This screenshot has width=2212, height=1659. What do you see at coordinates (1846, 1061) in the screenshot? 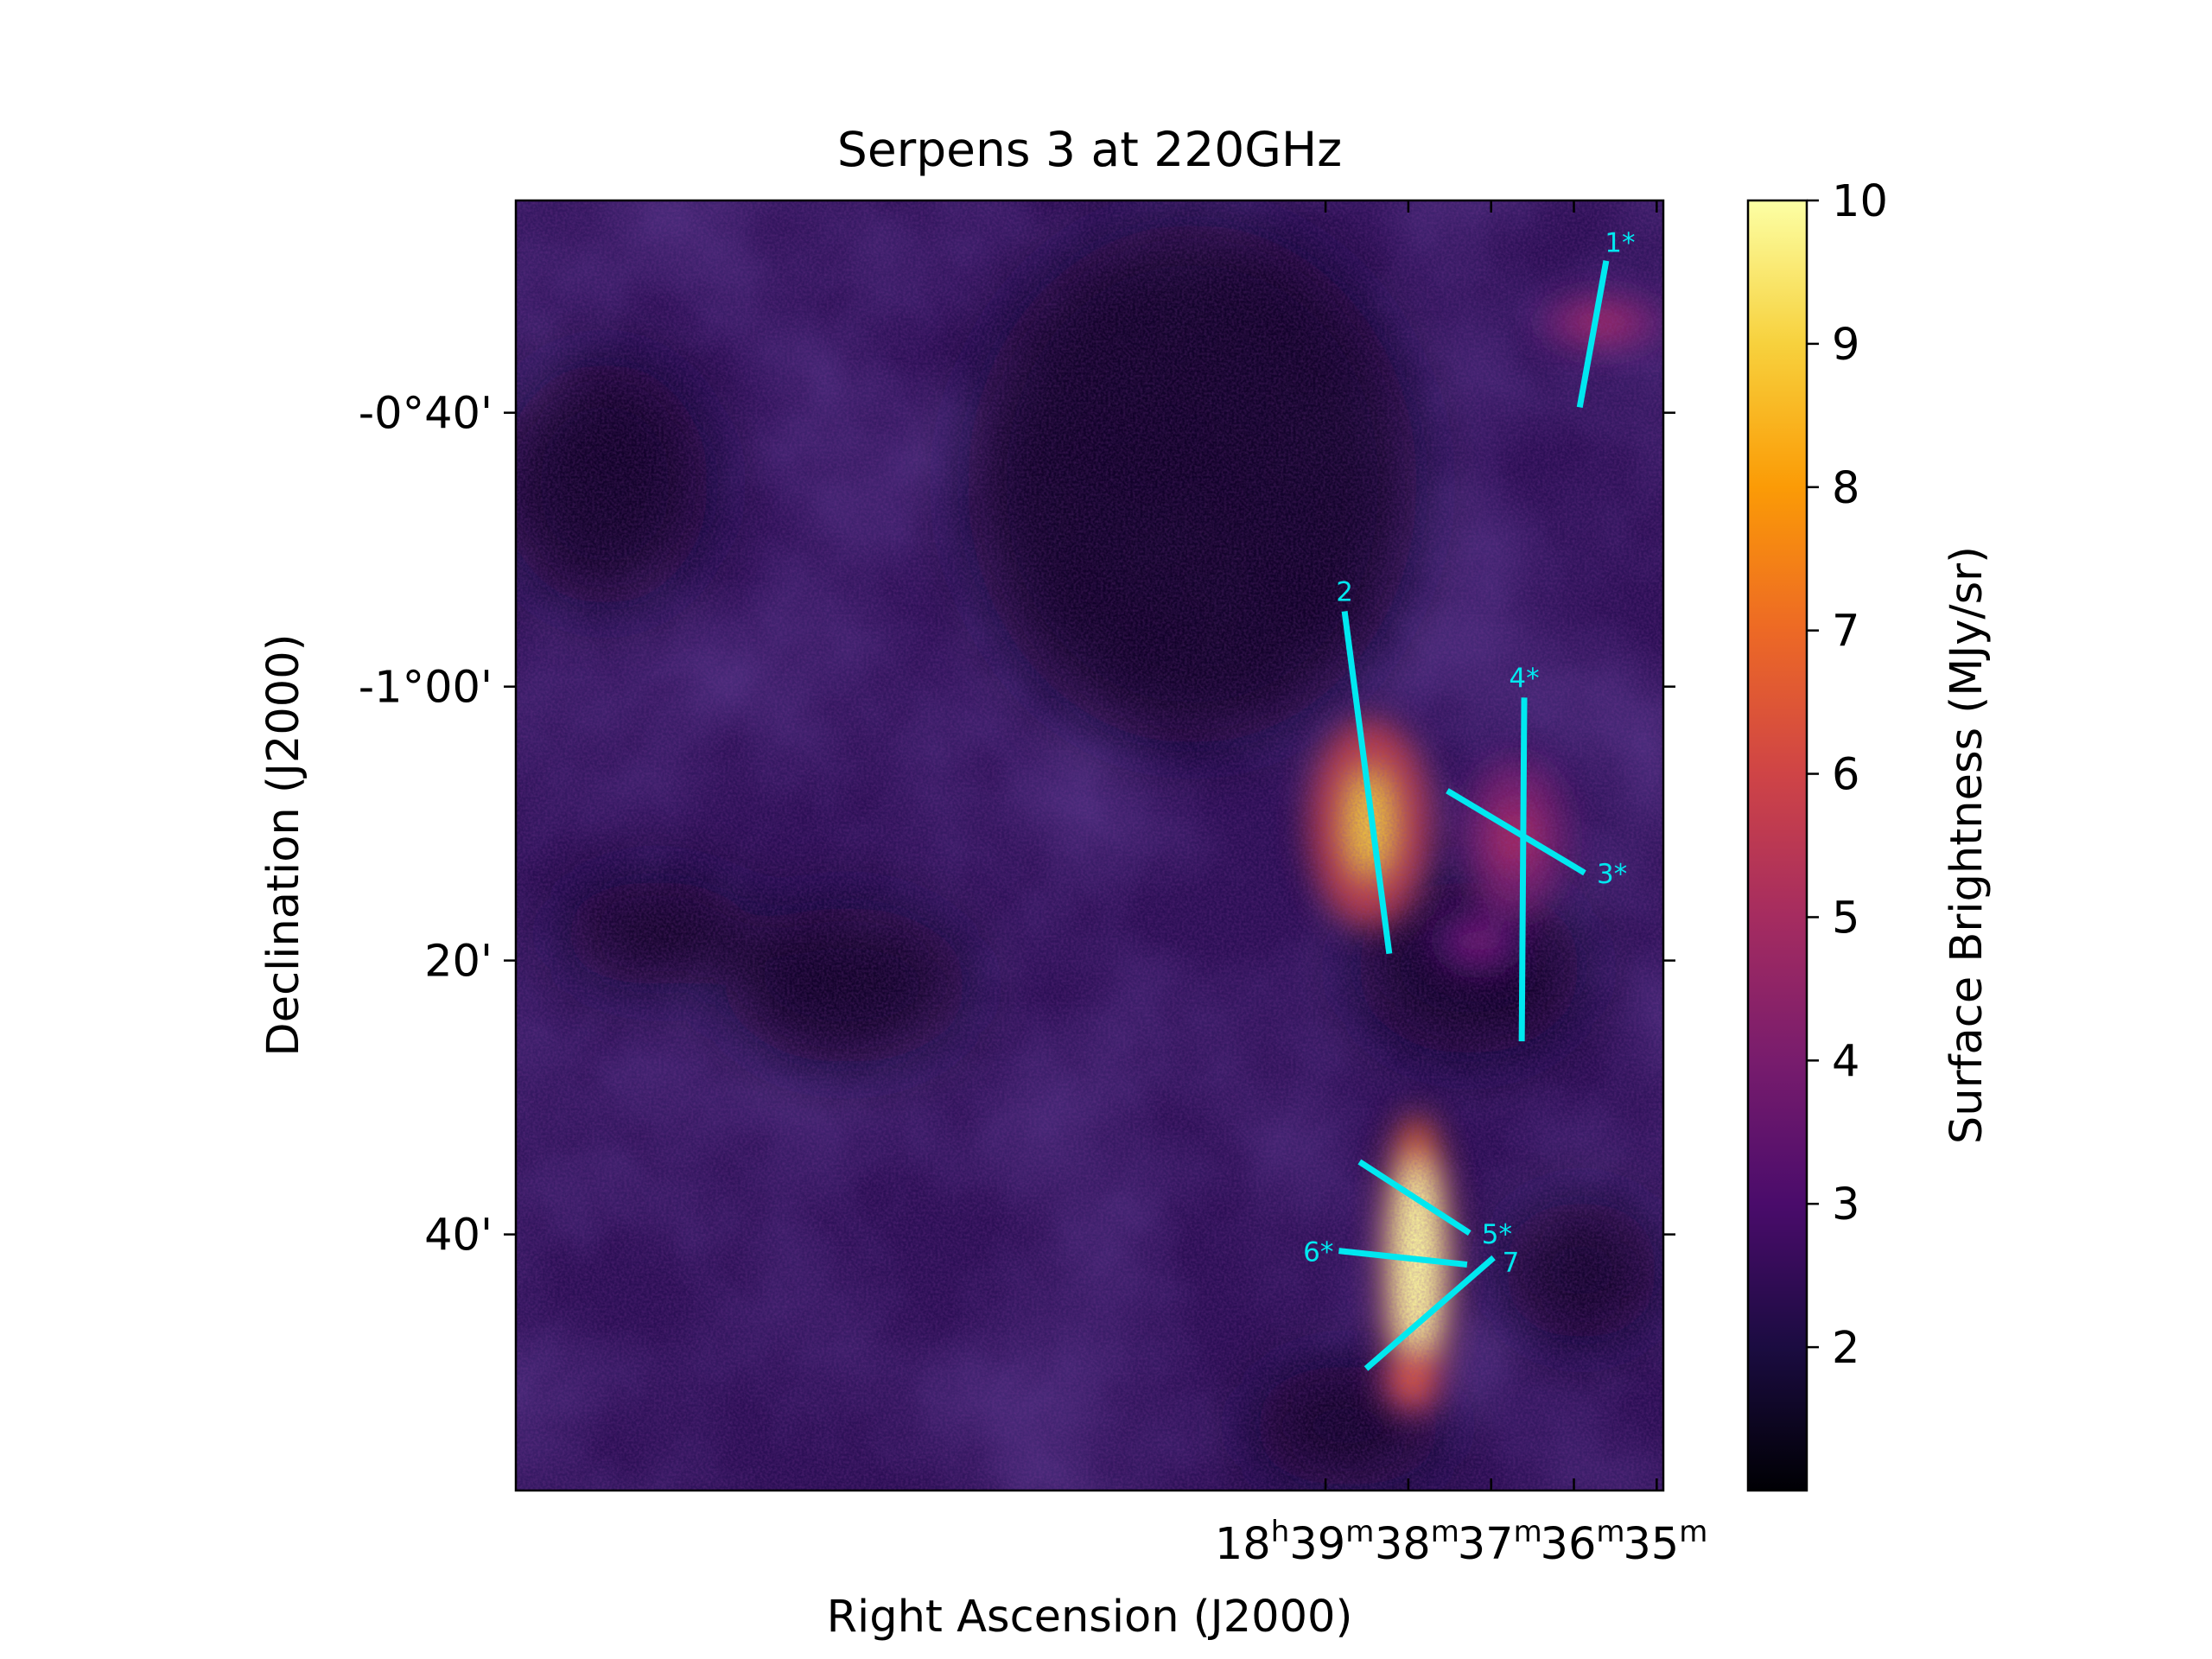
I see `colorbar-tick-label: 4` at bounding box center [1846, 1061].